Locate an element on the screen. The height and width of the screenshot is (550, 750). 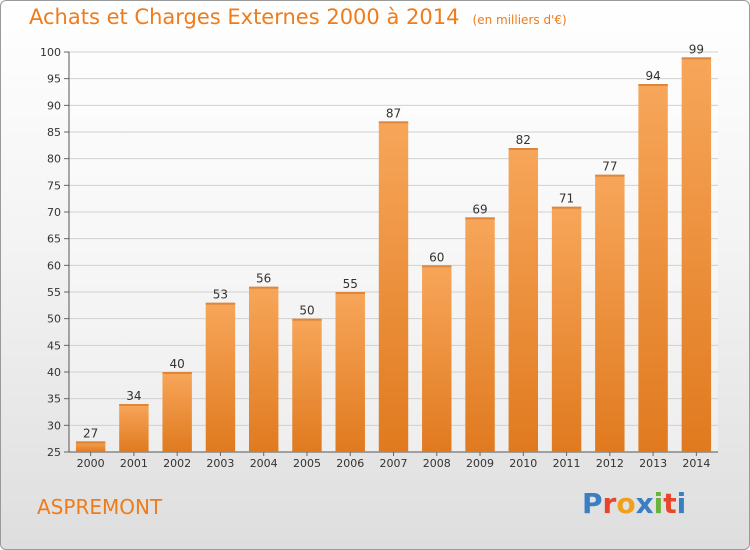
data-label-2006: 55 is located at coordinates (350, 284).